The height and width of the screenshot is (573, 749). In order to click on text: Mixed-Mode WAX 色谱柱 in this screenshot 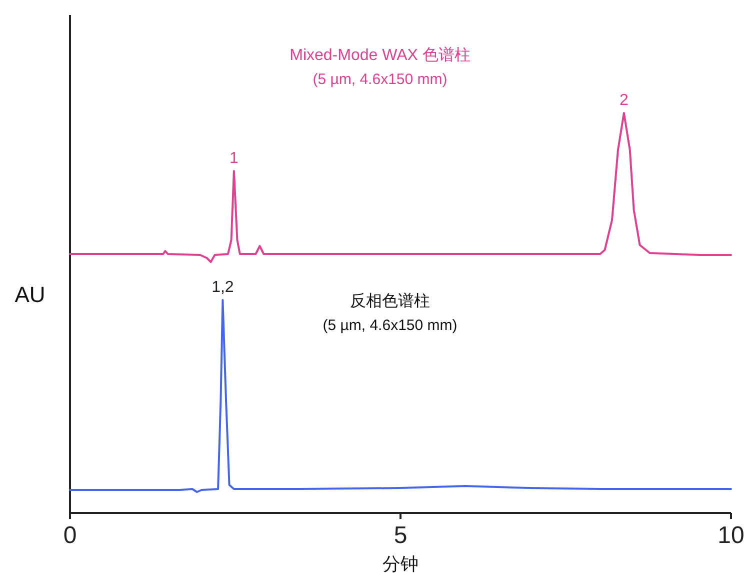, I will do `click(380, 55)`.